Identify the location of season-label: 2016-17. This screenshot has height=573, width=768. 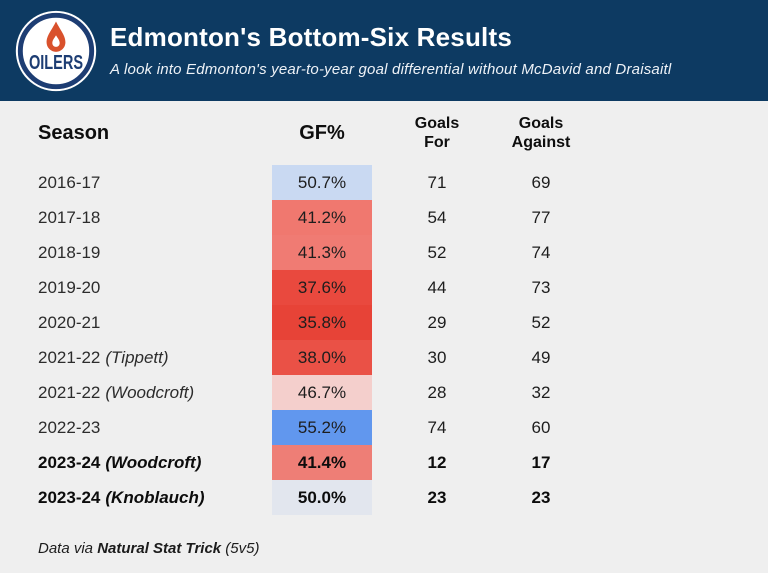
(69, 182).